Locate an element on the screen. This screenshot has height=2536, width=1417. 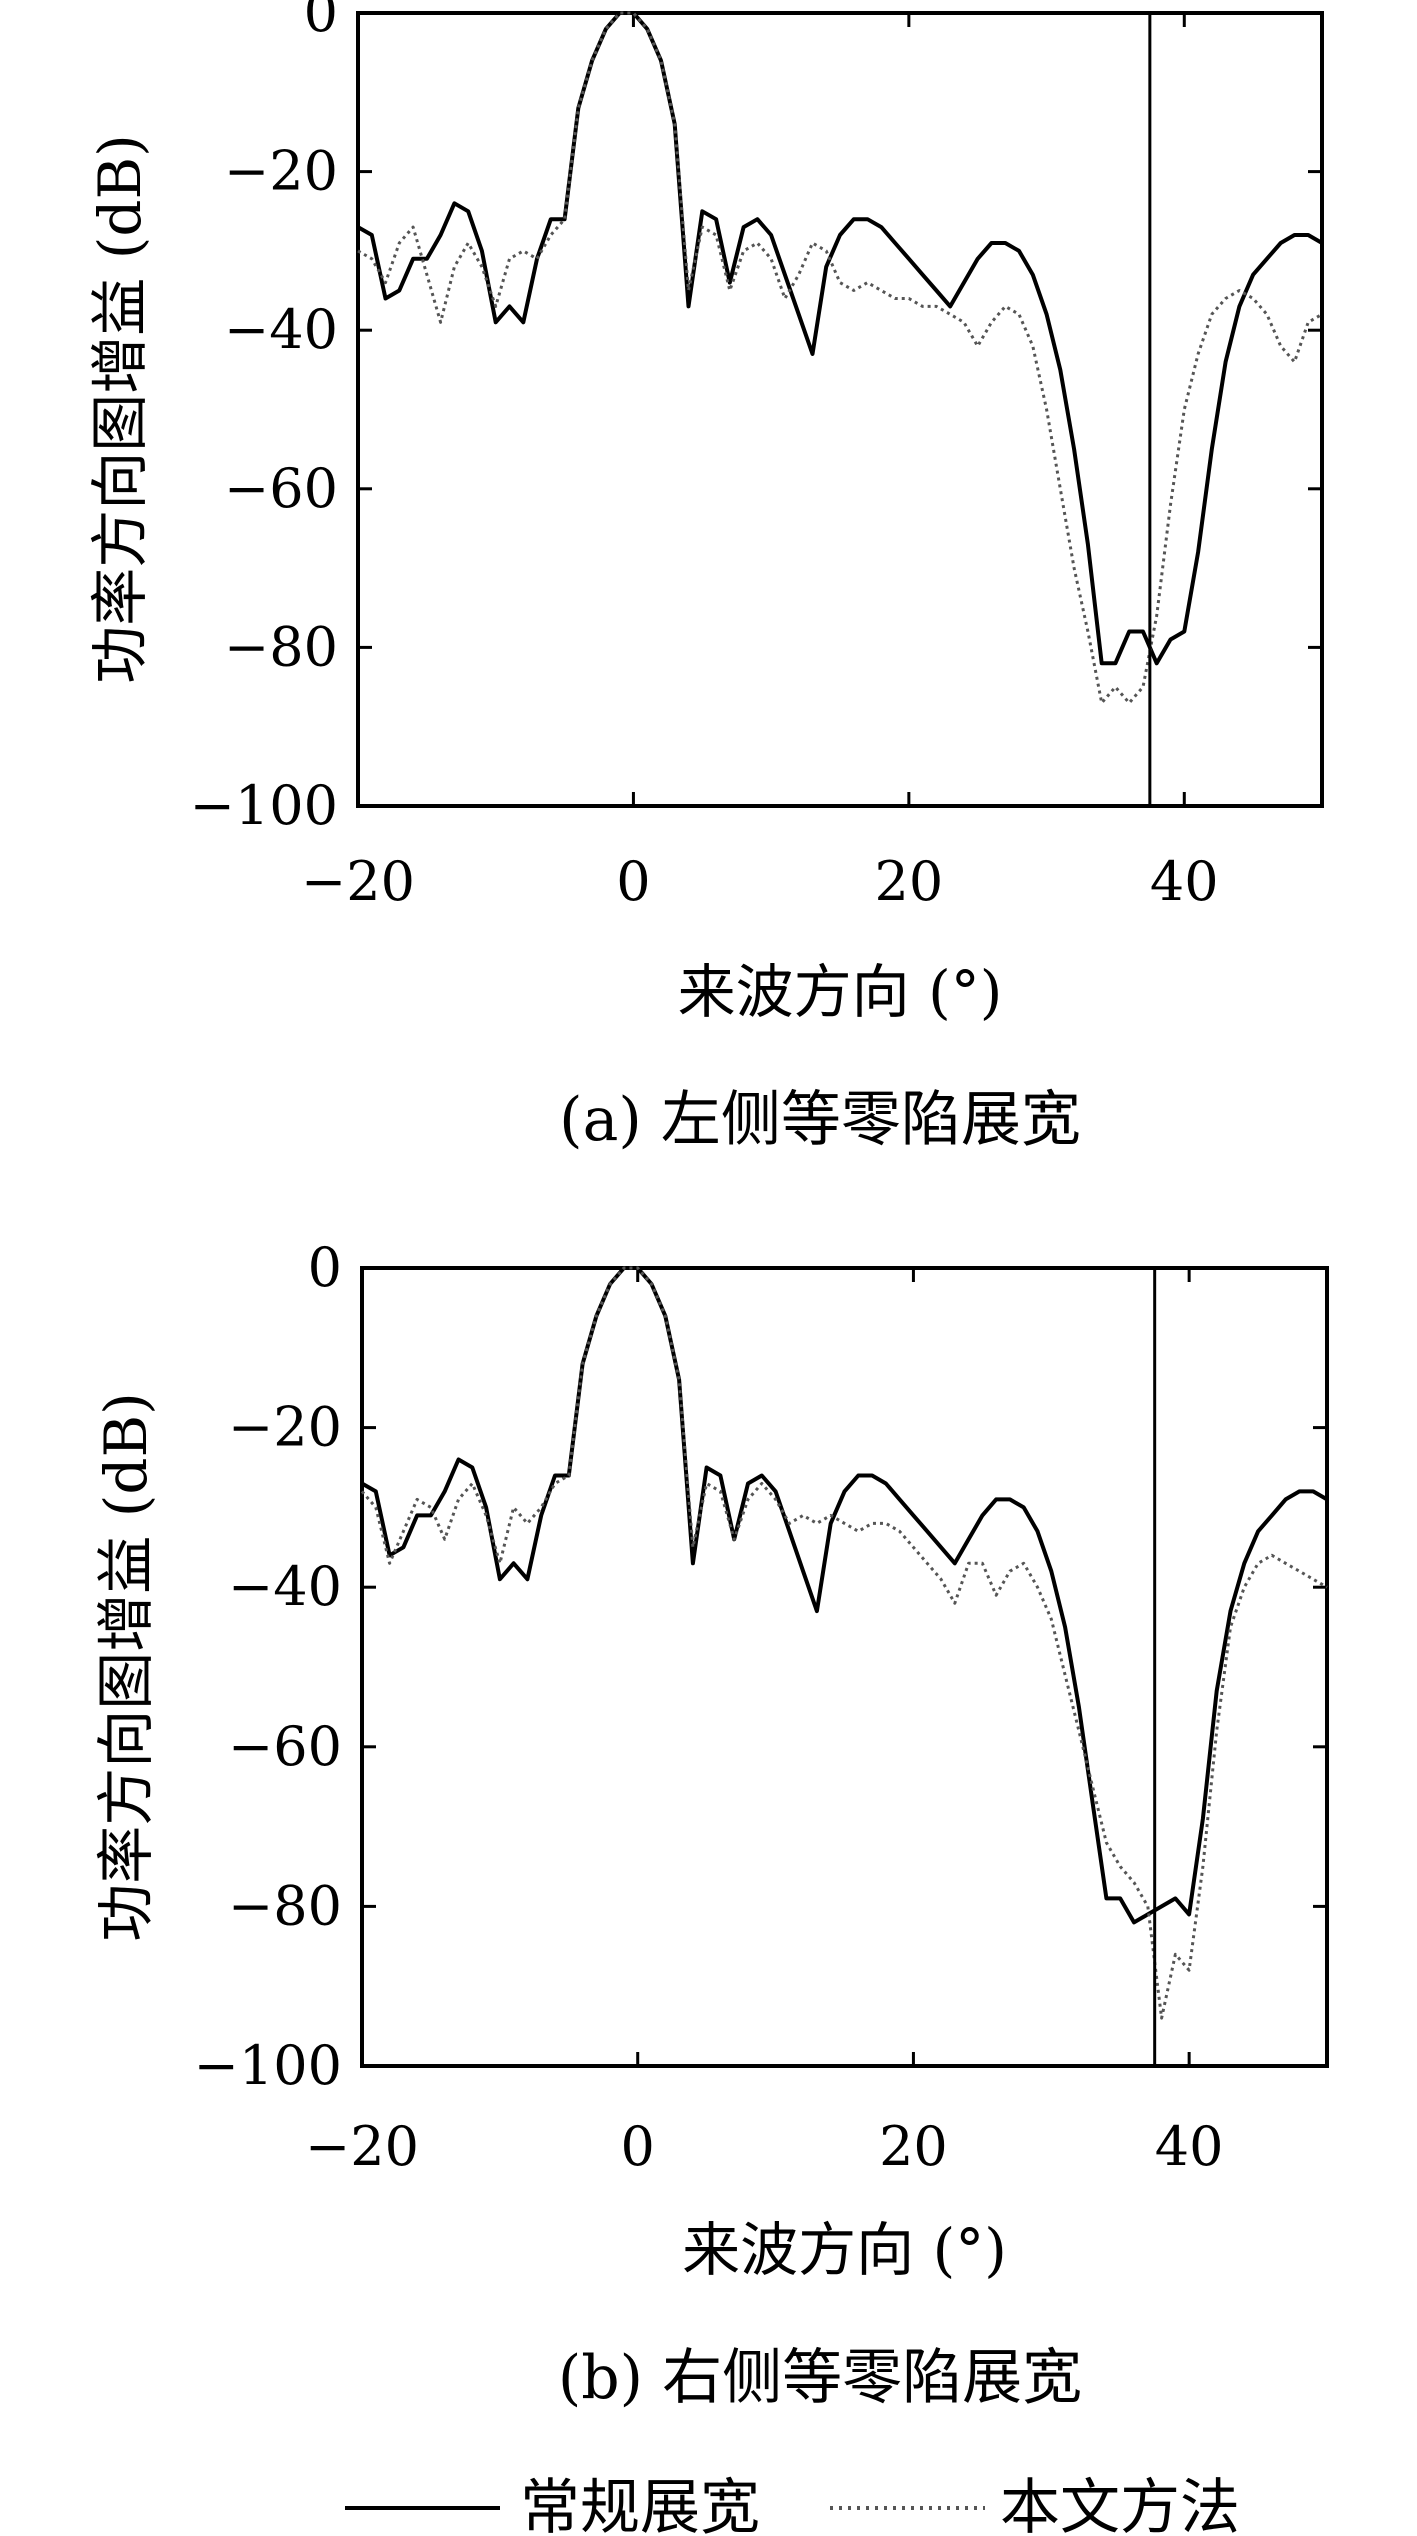
legend-label-conventional: 常规展宽 is located at coordinates (640, 2504).